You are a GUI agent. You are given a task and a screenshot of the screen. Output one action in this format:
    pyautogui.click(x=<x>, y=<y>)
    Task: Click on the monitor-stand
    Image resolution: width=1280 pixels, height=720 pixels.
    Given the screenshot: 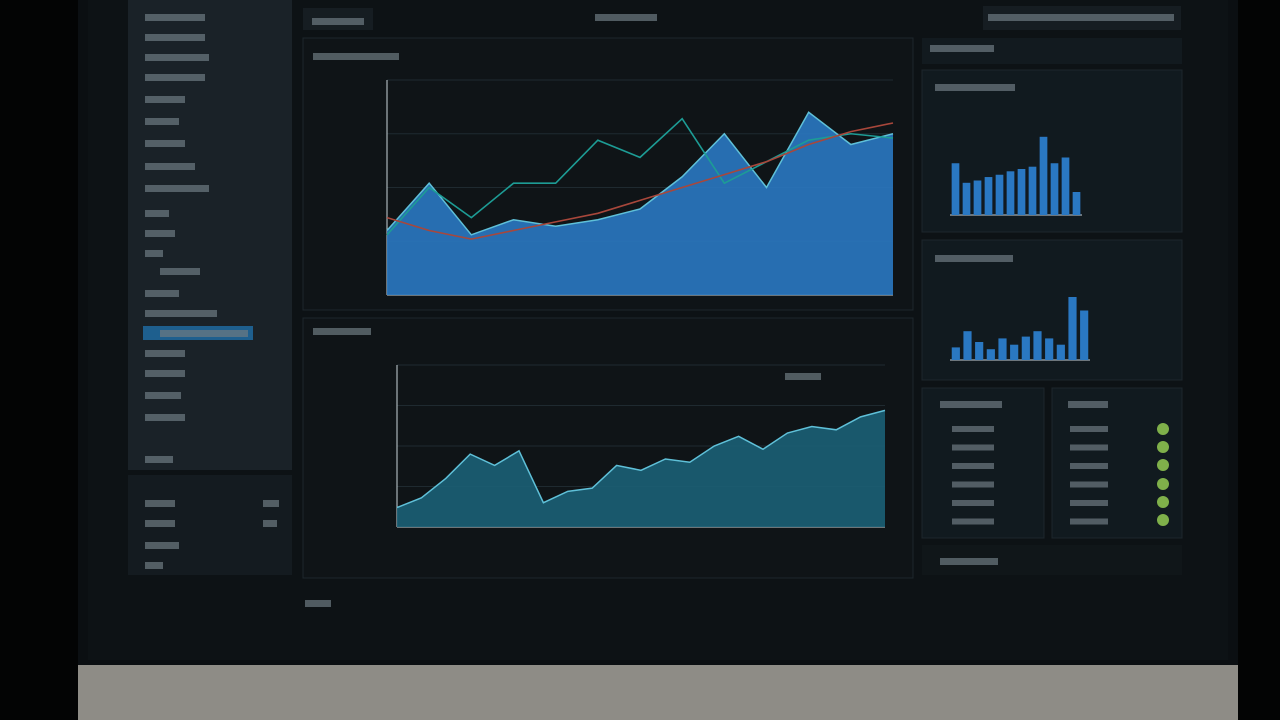 What is the action you would take?
    pyautogui.click(x=658, y=692)
    